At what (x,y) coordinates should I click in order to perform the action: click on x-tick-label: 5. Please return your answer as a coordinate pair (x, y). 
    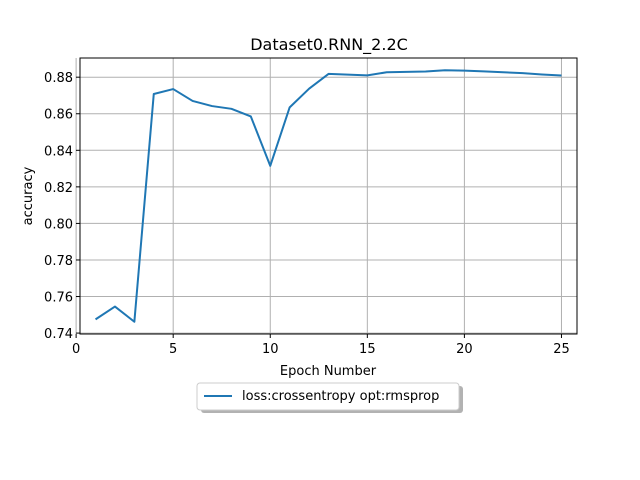
    Looking at the image, I should click on (173, 349).